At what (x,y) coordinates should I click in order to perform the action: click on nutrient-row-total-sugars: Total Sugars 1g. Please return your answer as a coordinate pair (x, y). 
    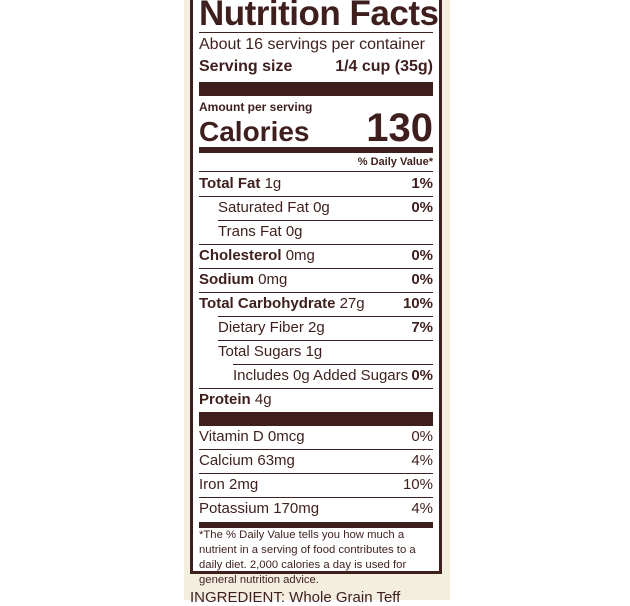
    Looking at the image, I should click on (270, 351).